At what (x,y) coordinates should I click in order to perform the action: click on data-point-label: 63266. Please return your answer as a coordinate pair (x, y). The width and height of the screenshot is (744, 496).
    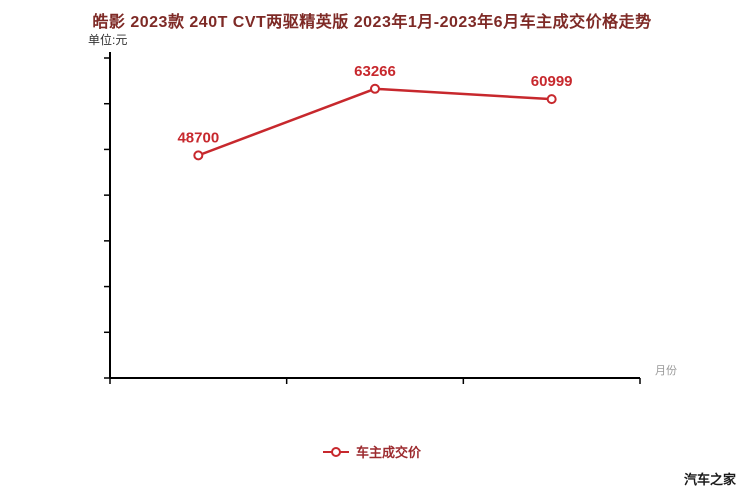
    Looking at the image, I should click on (375, 71).